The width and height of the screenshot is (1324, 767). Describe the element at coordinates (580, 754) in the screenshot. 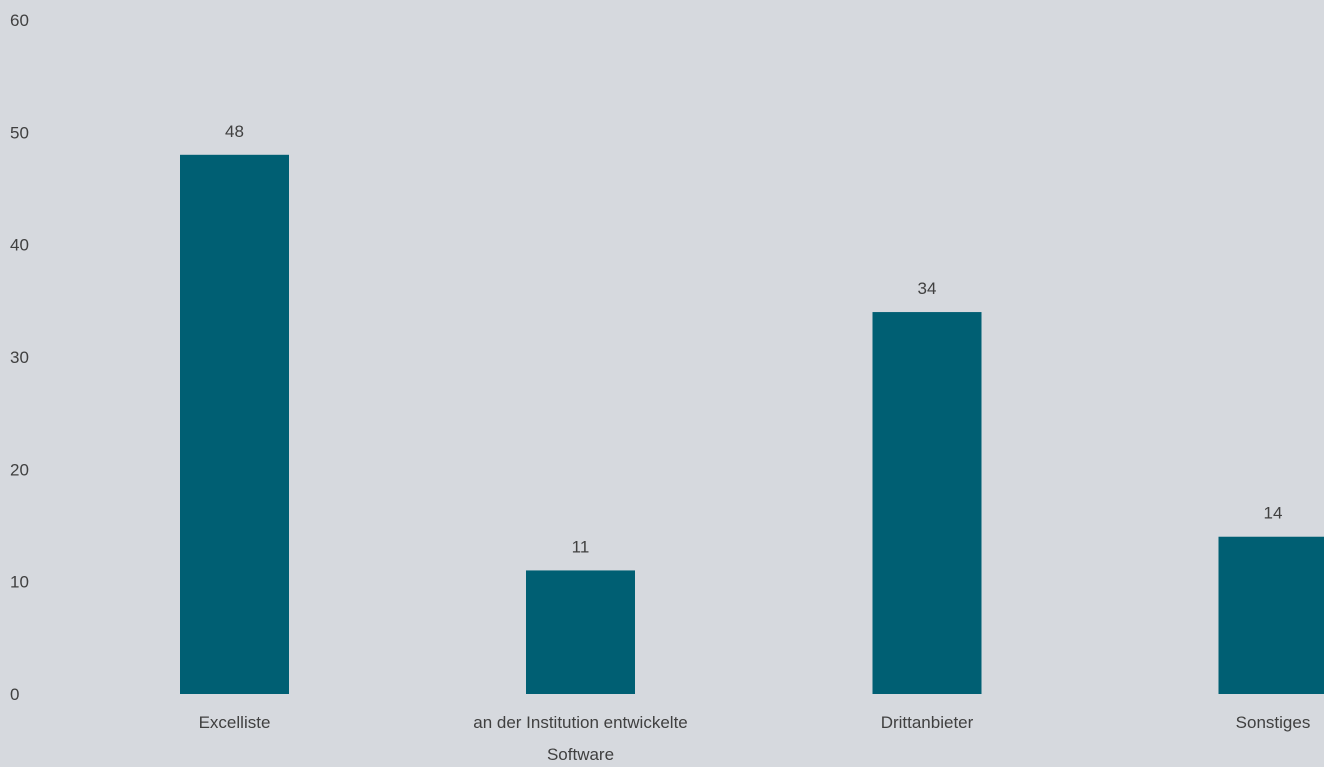

I see `category-label: Software` at that location.